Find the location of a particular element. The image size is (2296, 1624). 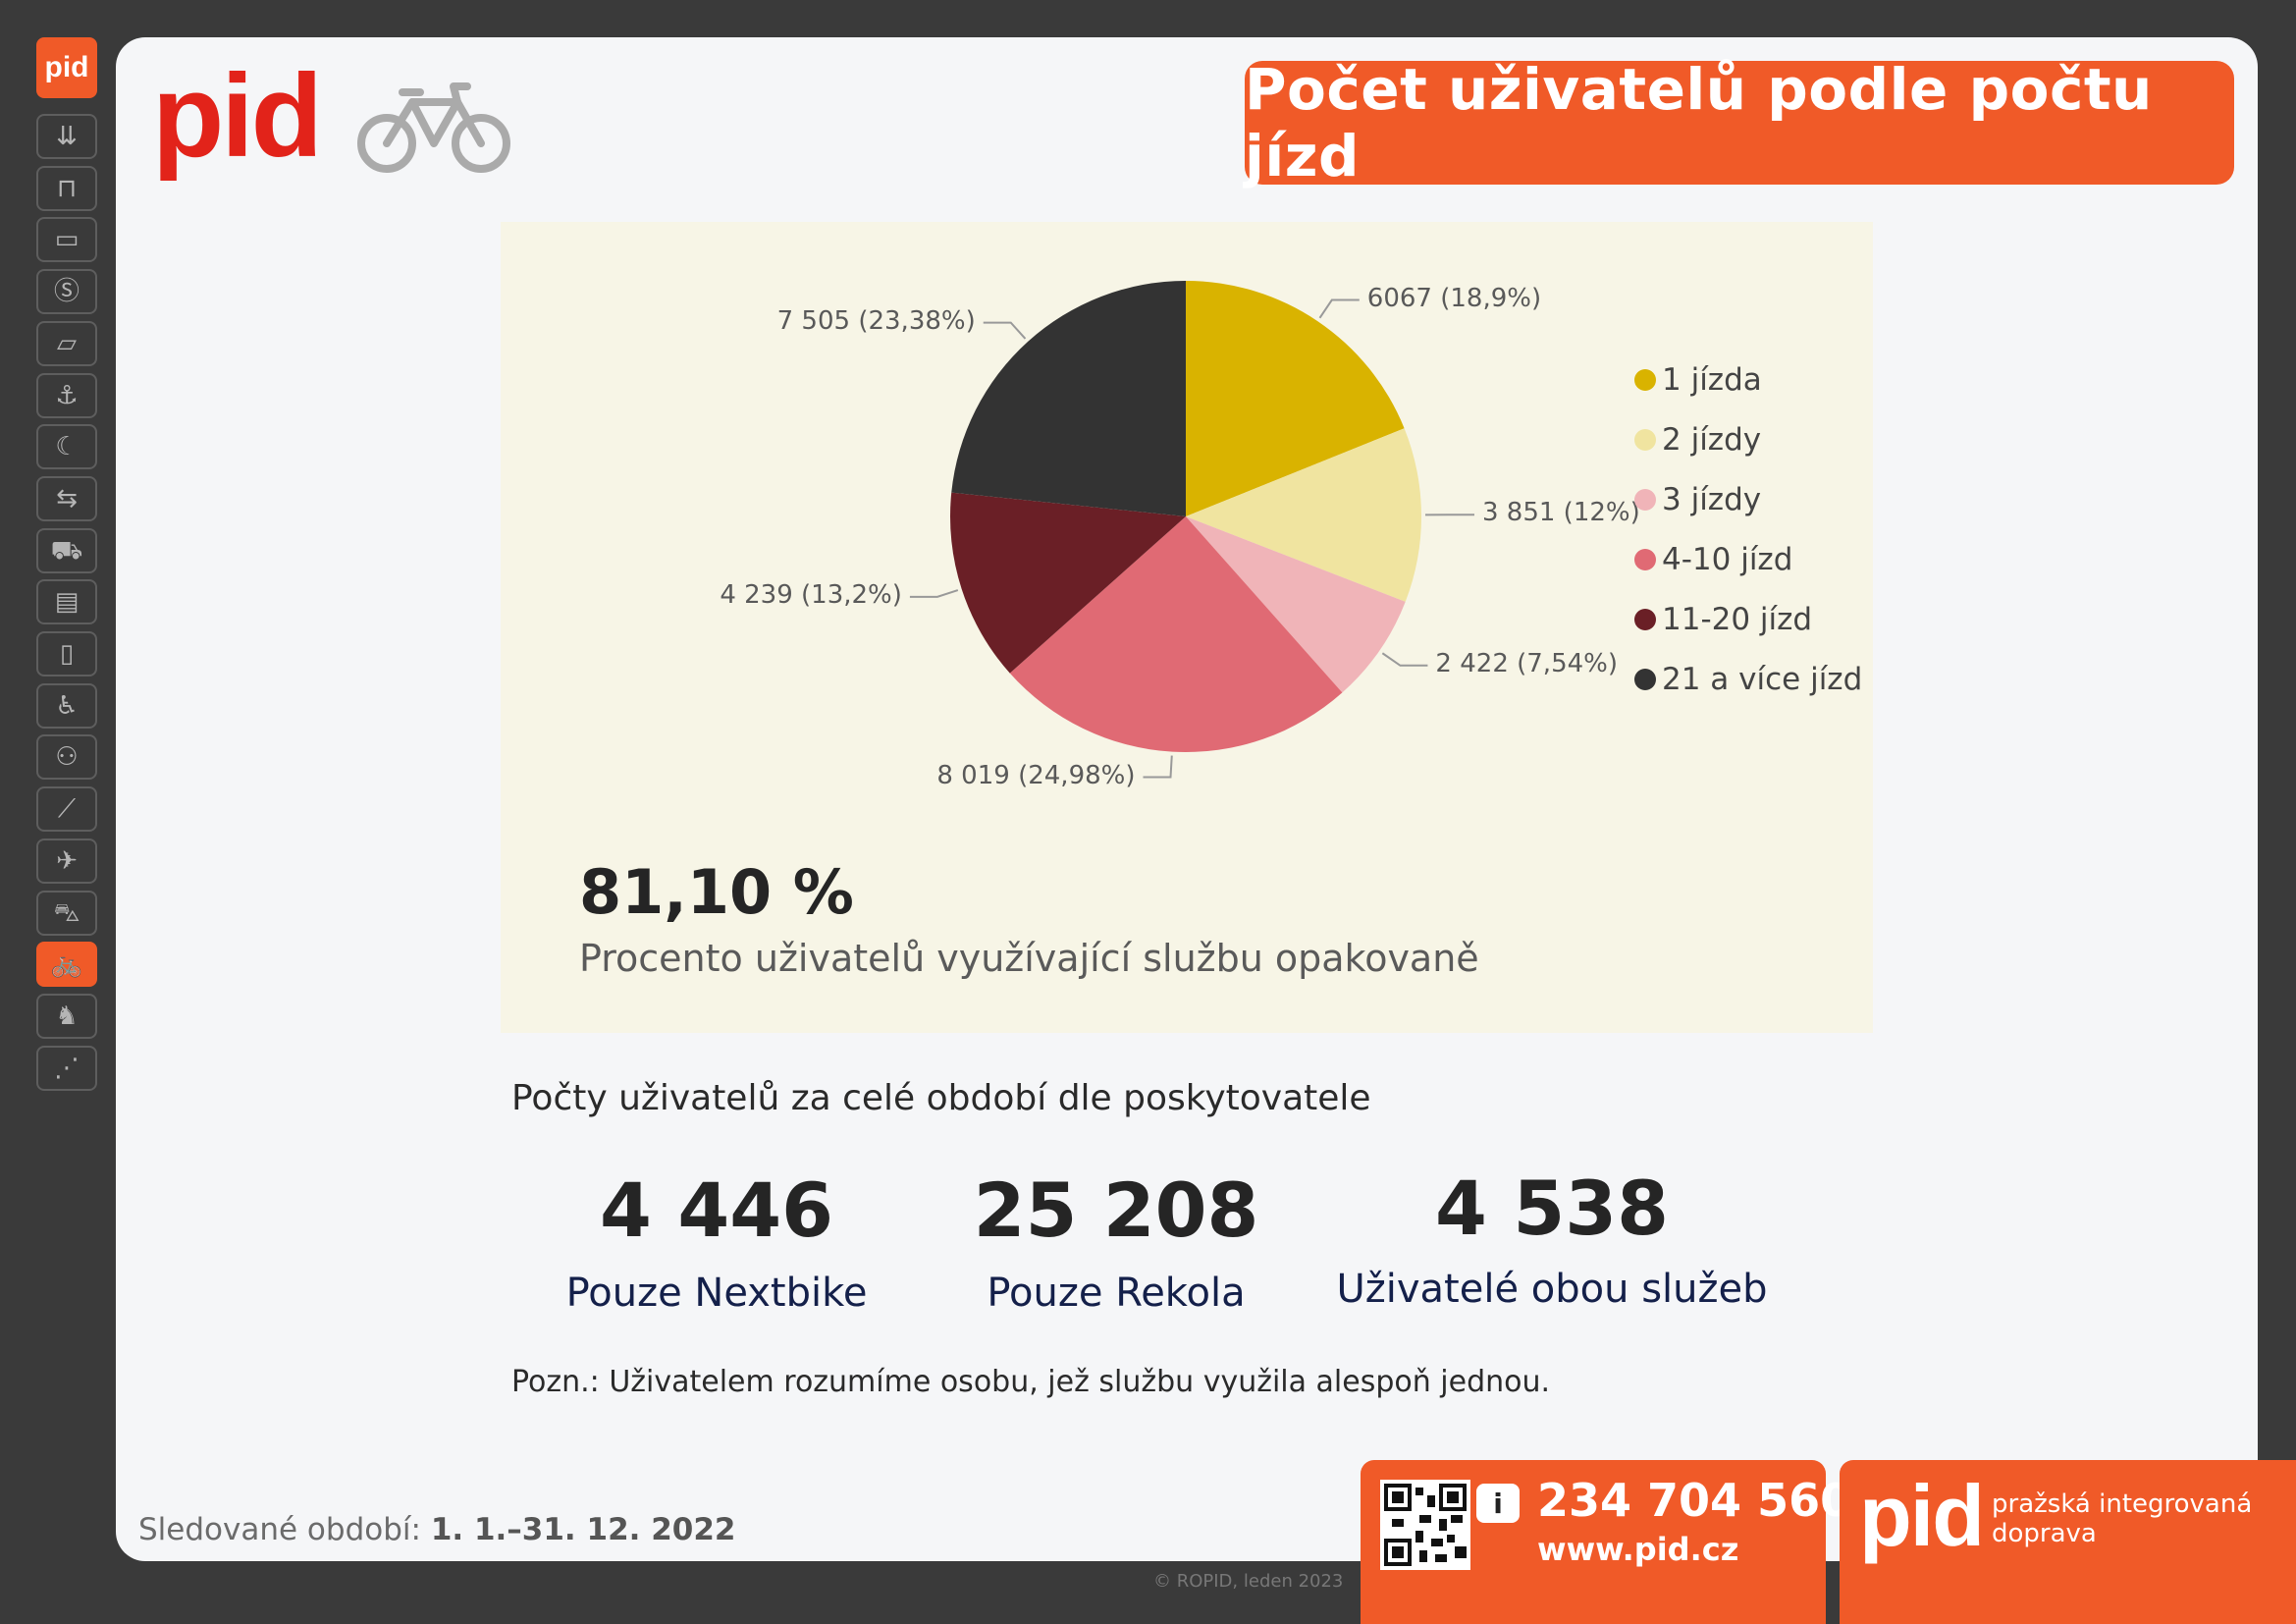

legend-item: 1 jízda is located at coordinates (1748, 379).